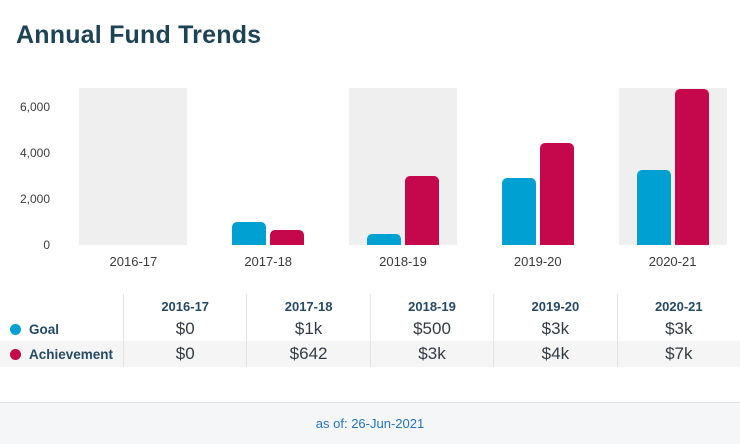 The image size is (740, 444). Describe the element at coordinates (672, 261) in the screenshot. I see `x-axis-tick-label: 2020-21` at that location.